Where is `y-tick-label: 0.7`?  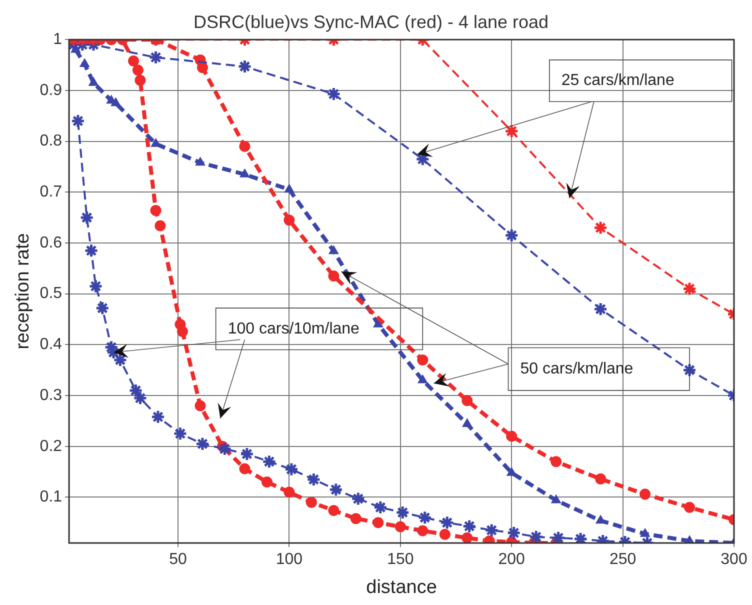
y-tick-label: 0.7 is located at coordinates (51, 192).